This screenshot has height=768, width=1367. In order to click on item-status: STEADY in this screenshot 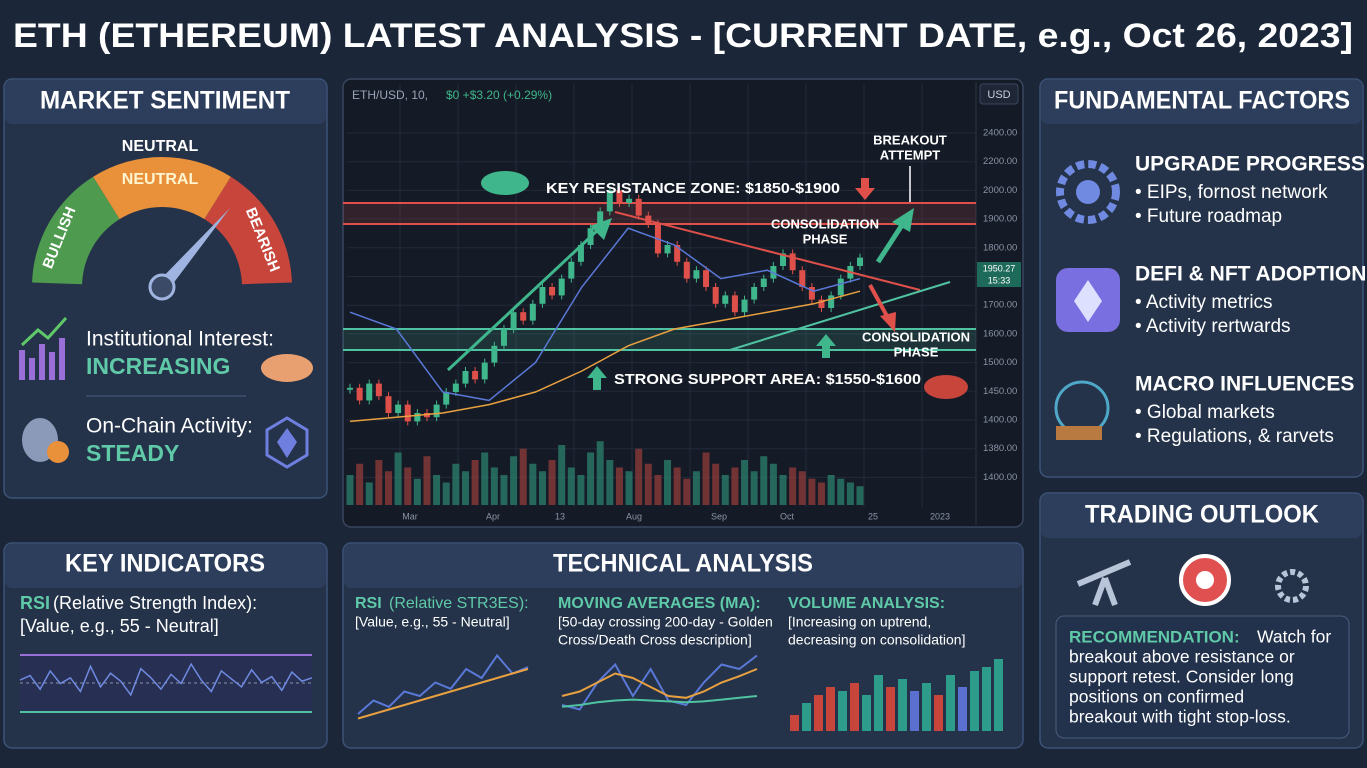, I will do `click(132, 453)`.